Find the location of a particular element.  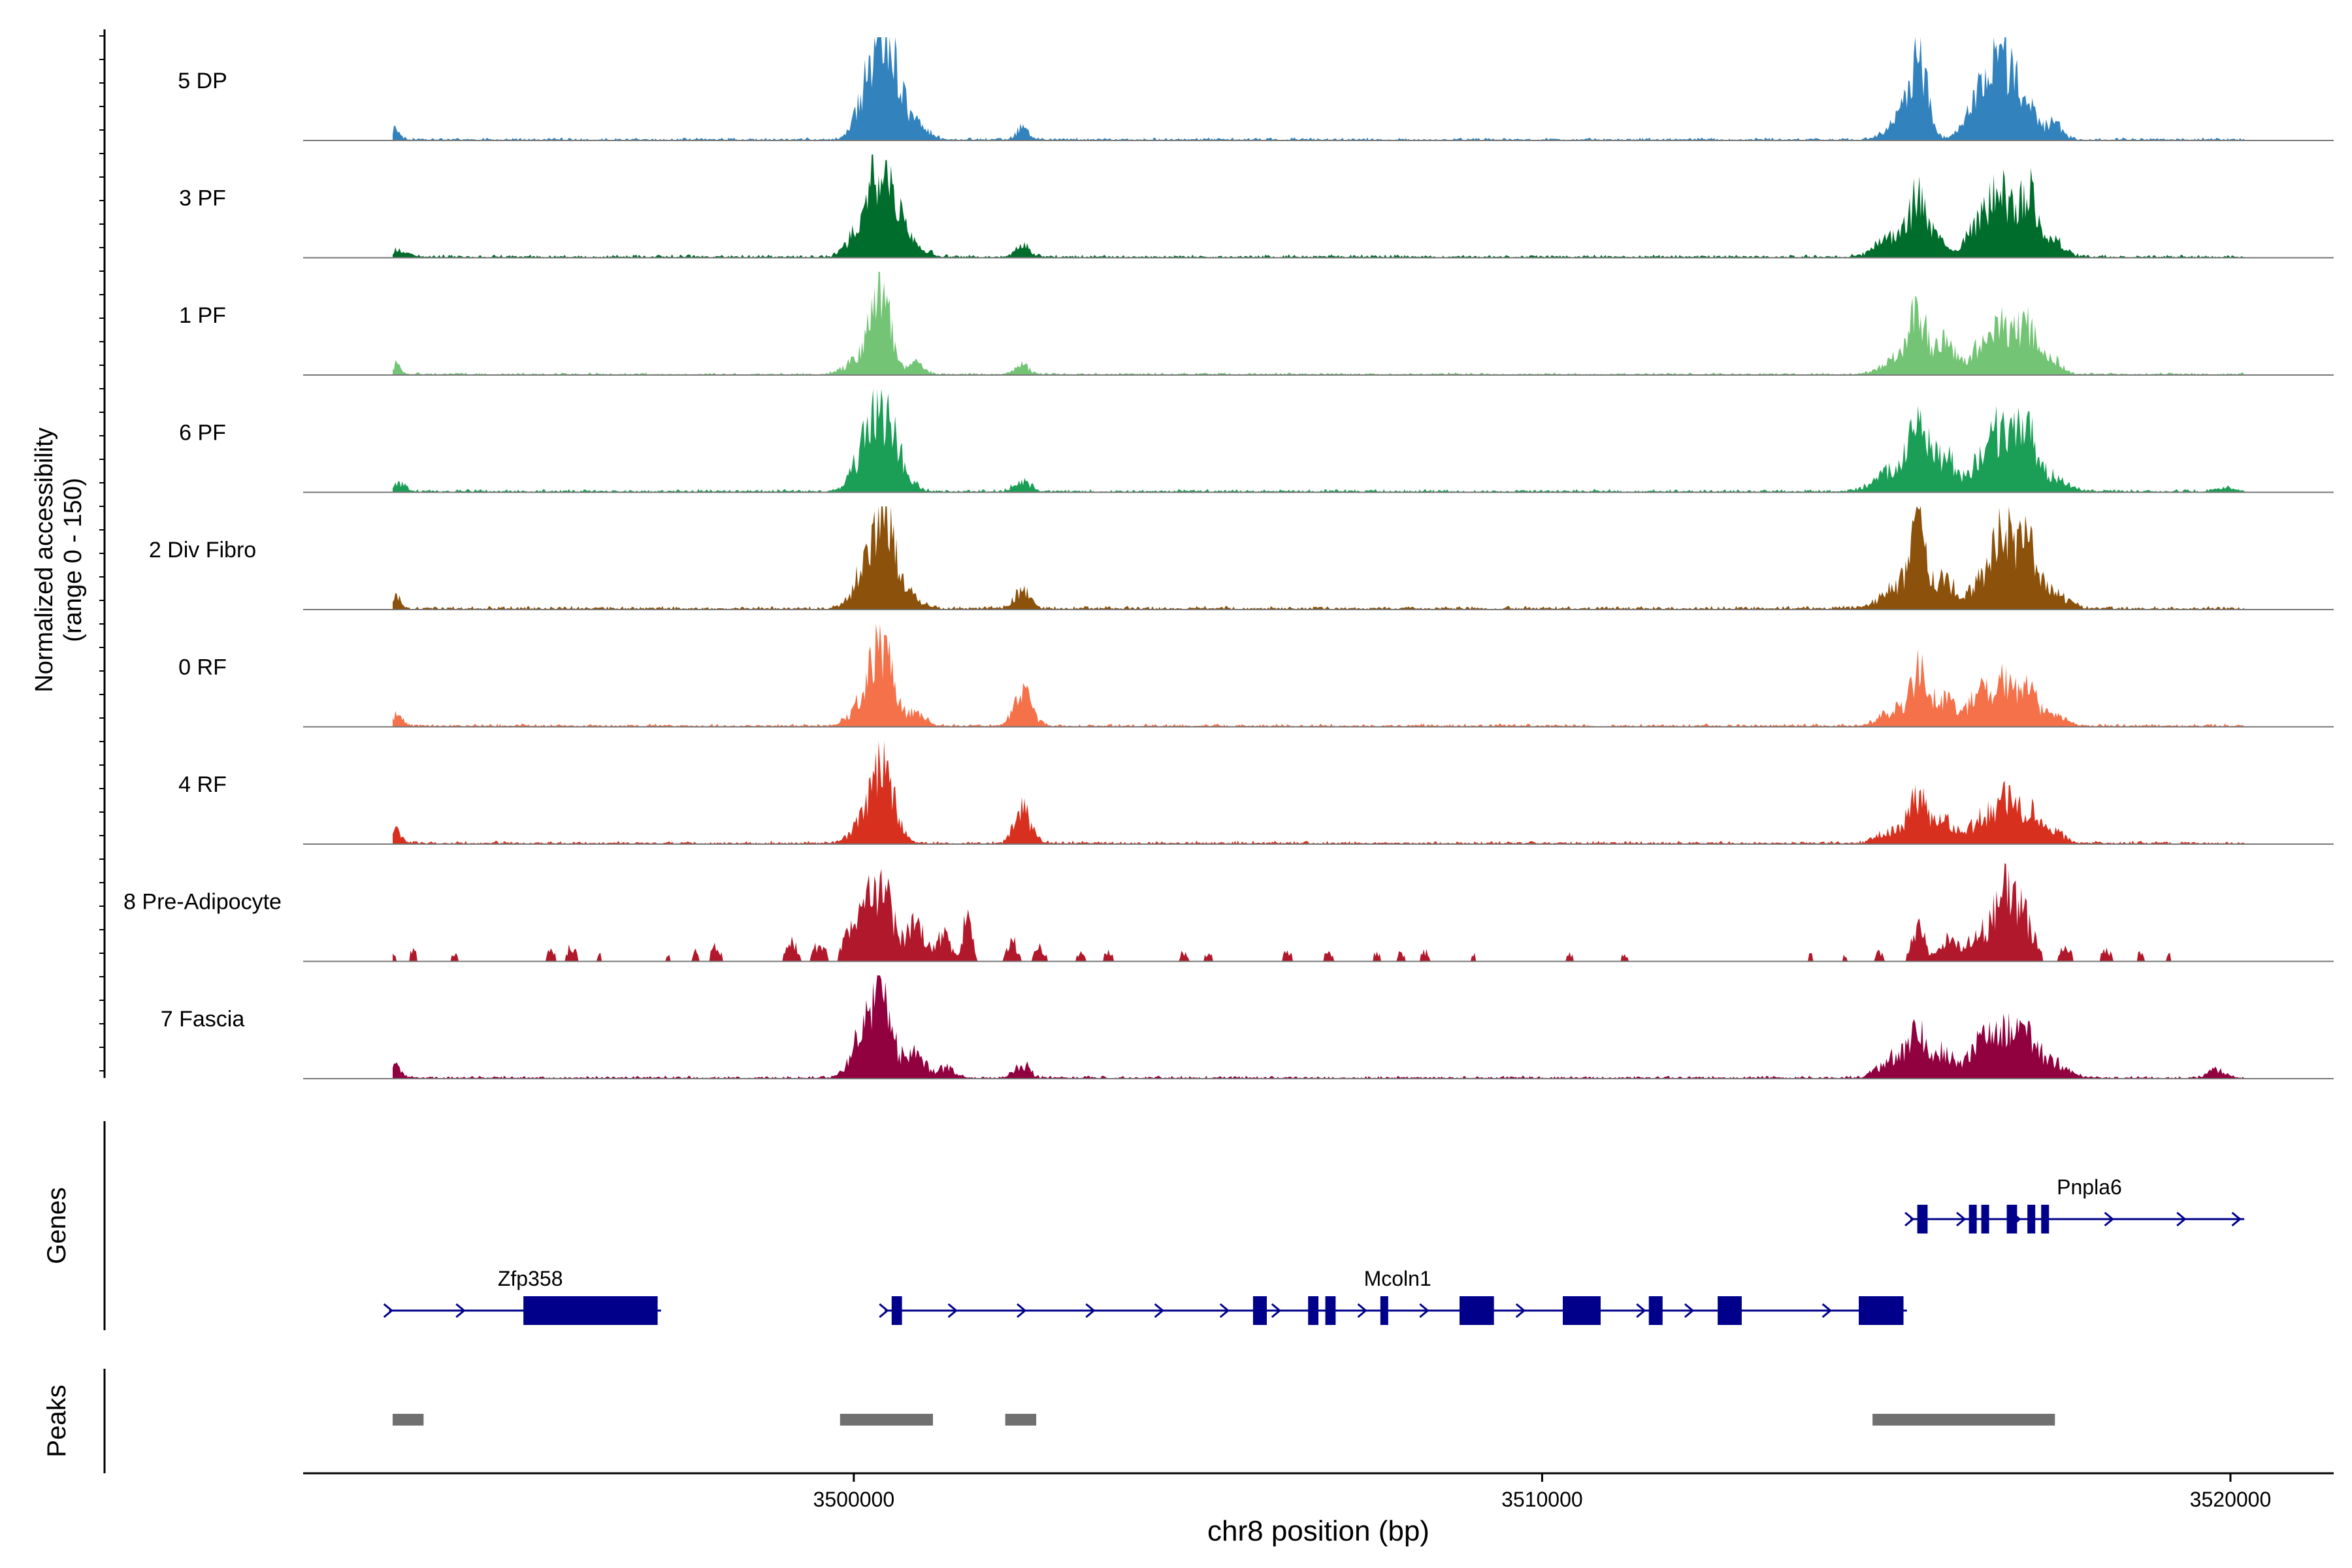

x-axis-label: chr8 position (bp) is located at coordinates (1318, 1531).